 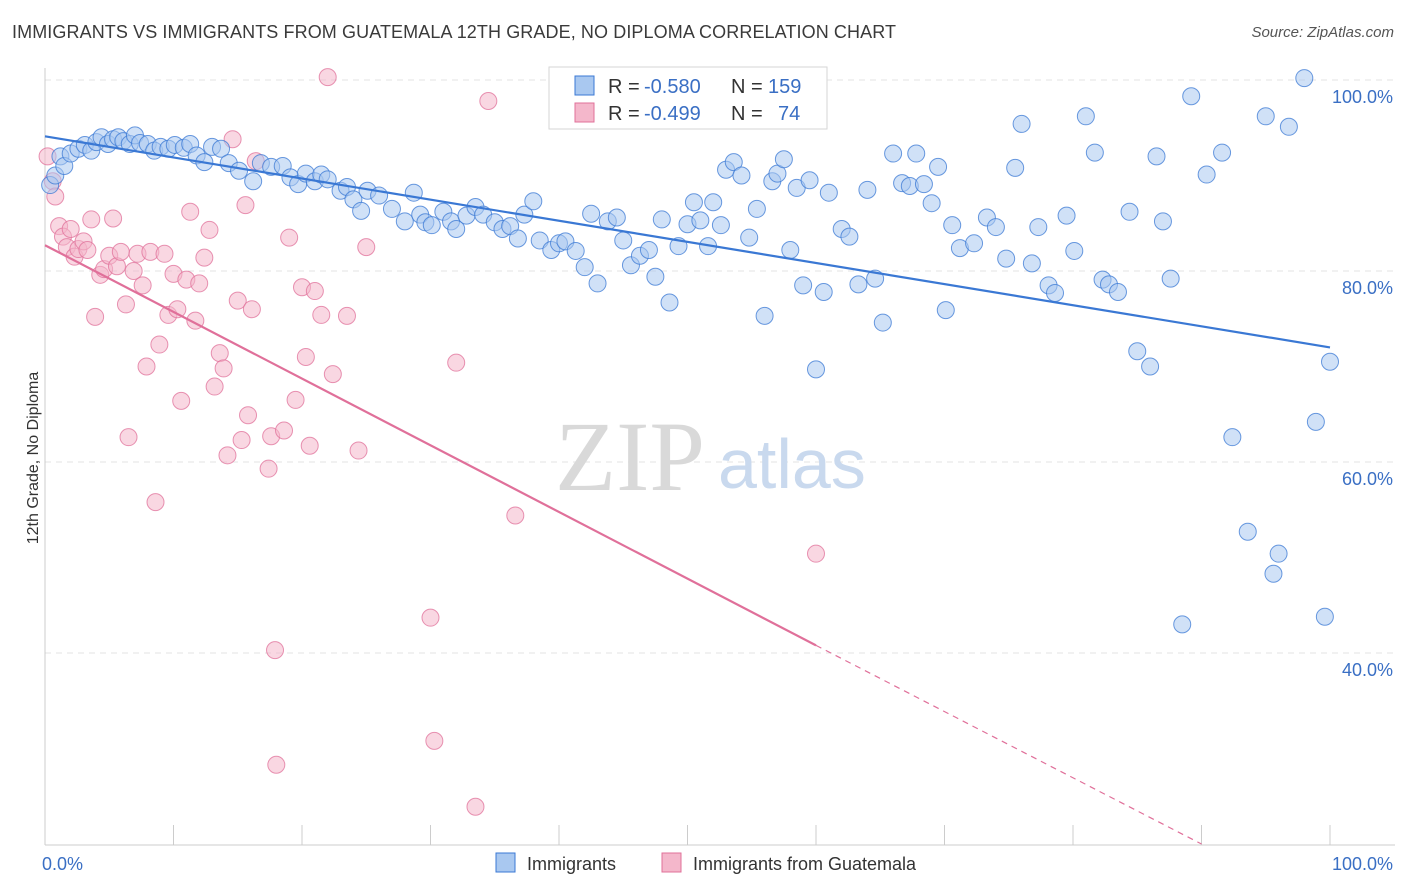 I want to click on legend-swatch-blue, so click(x=584, y=85).